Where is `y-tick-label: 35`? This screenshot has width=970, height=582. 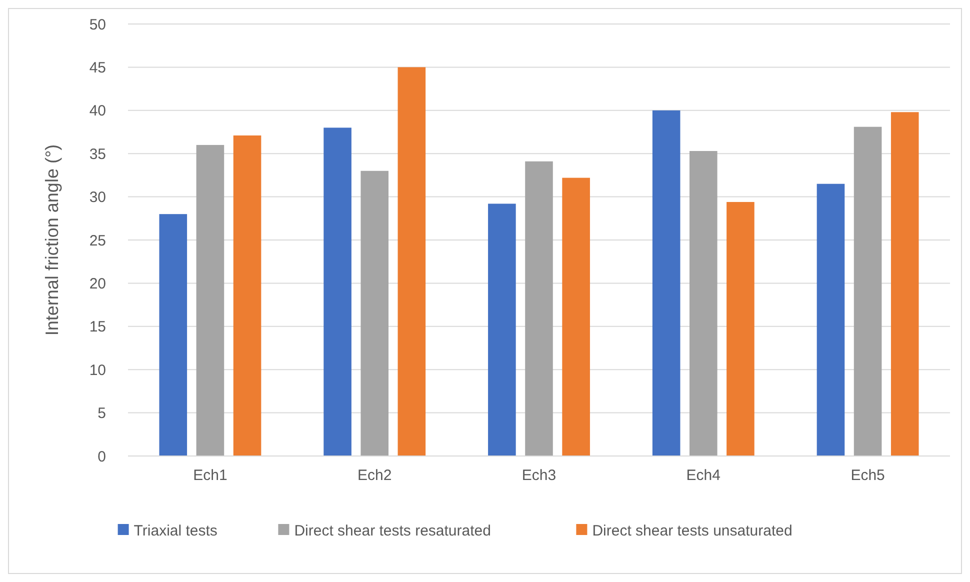
y-tick-label: 35 is located at coordinates (97, 154).